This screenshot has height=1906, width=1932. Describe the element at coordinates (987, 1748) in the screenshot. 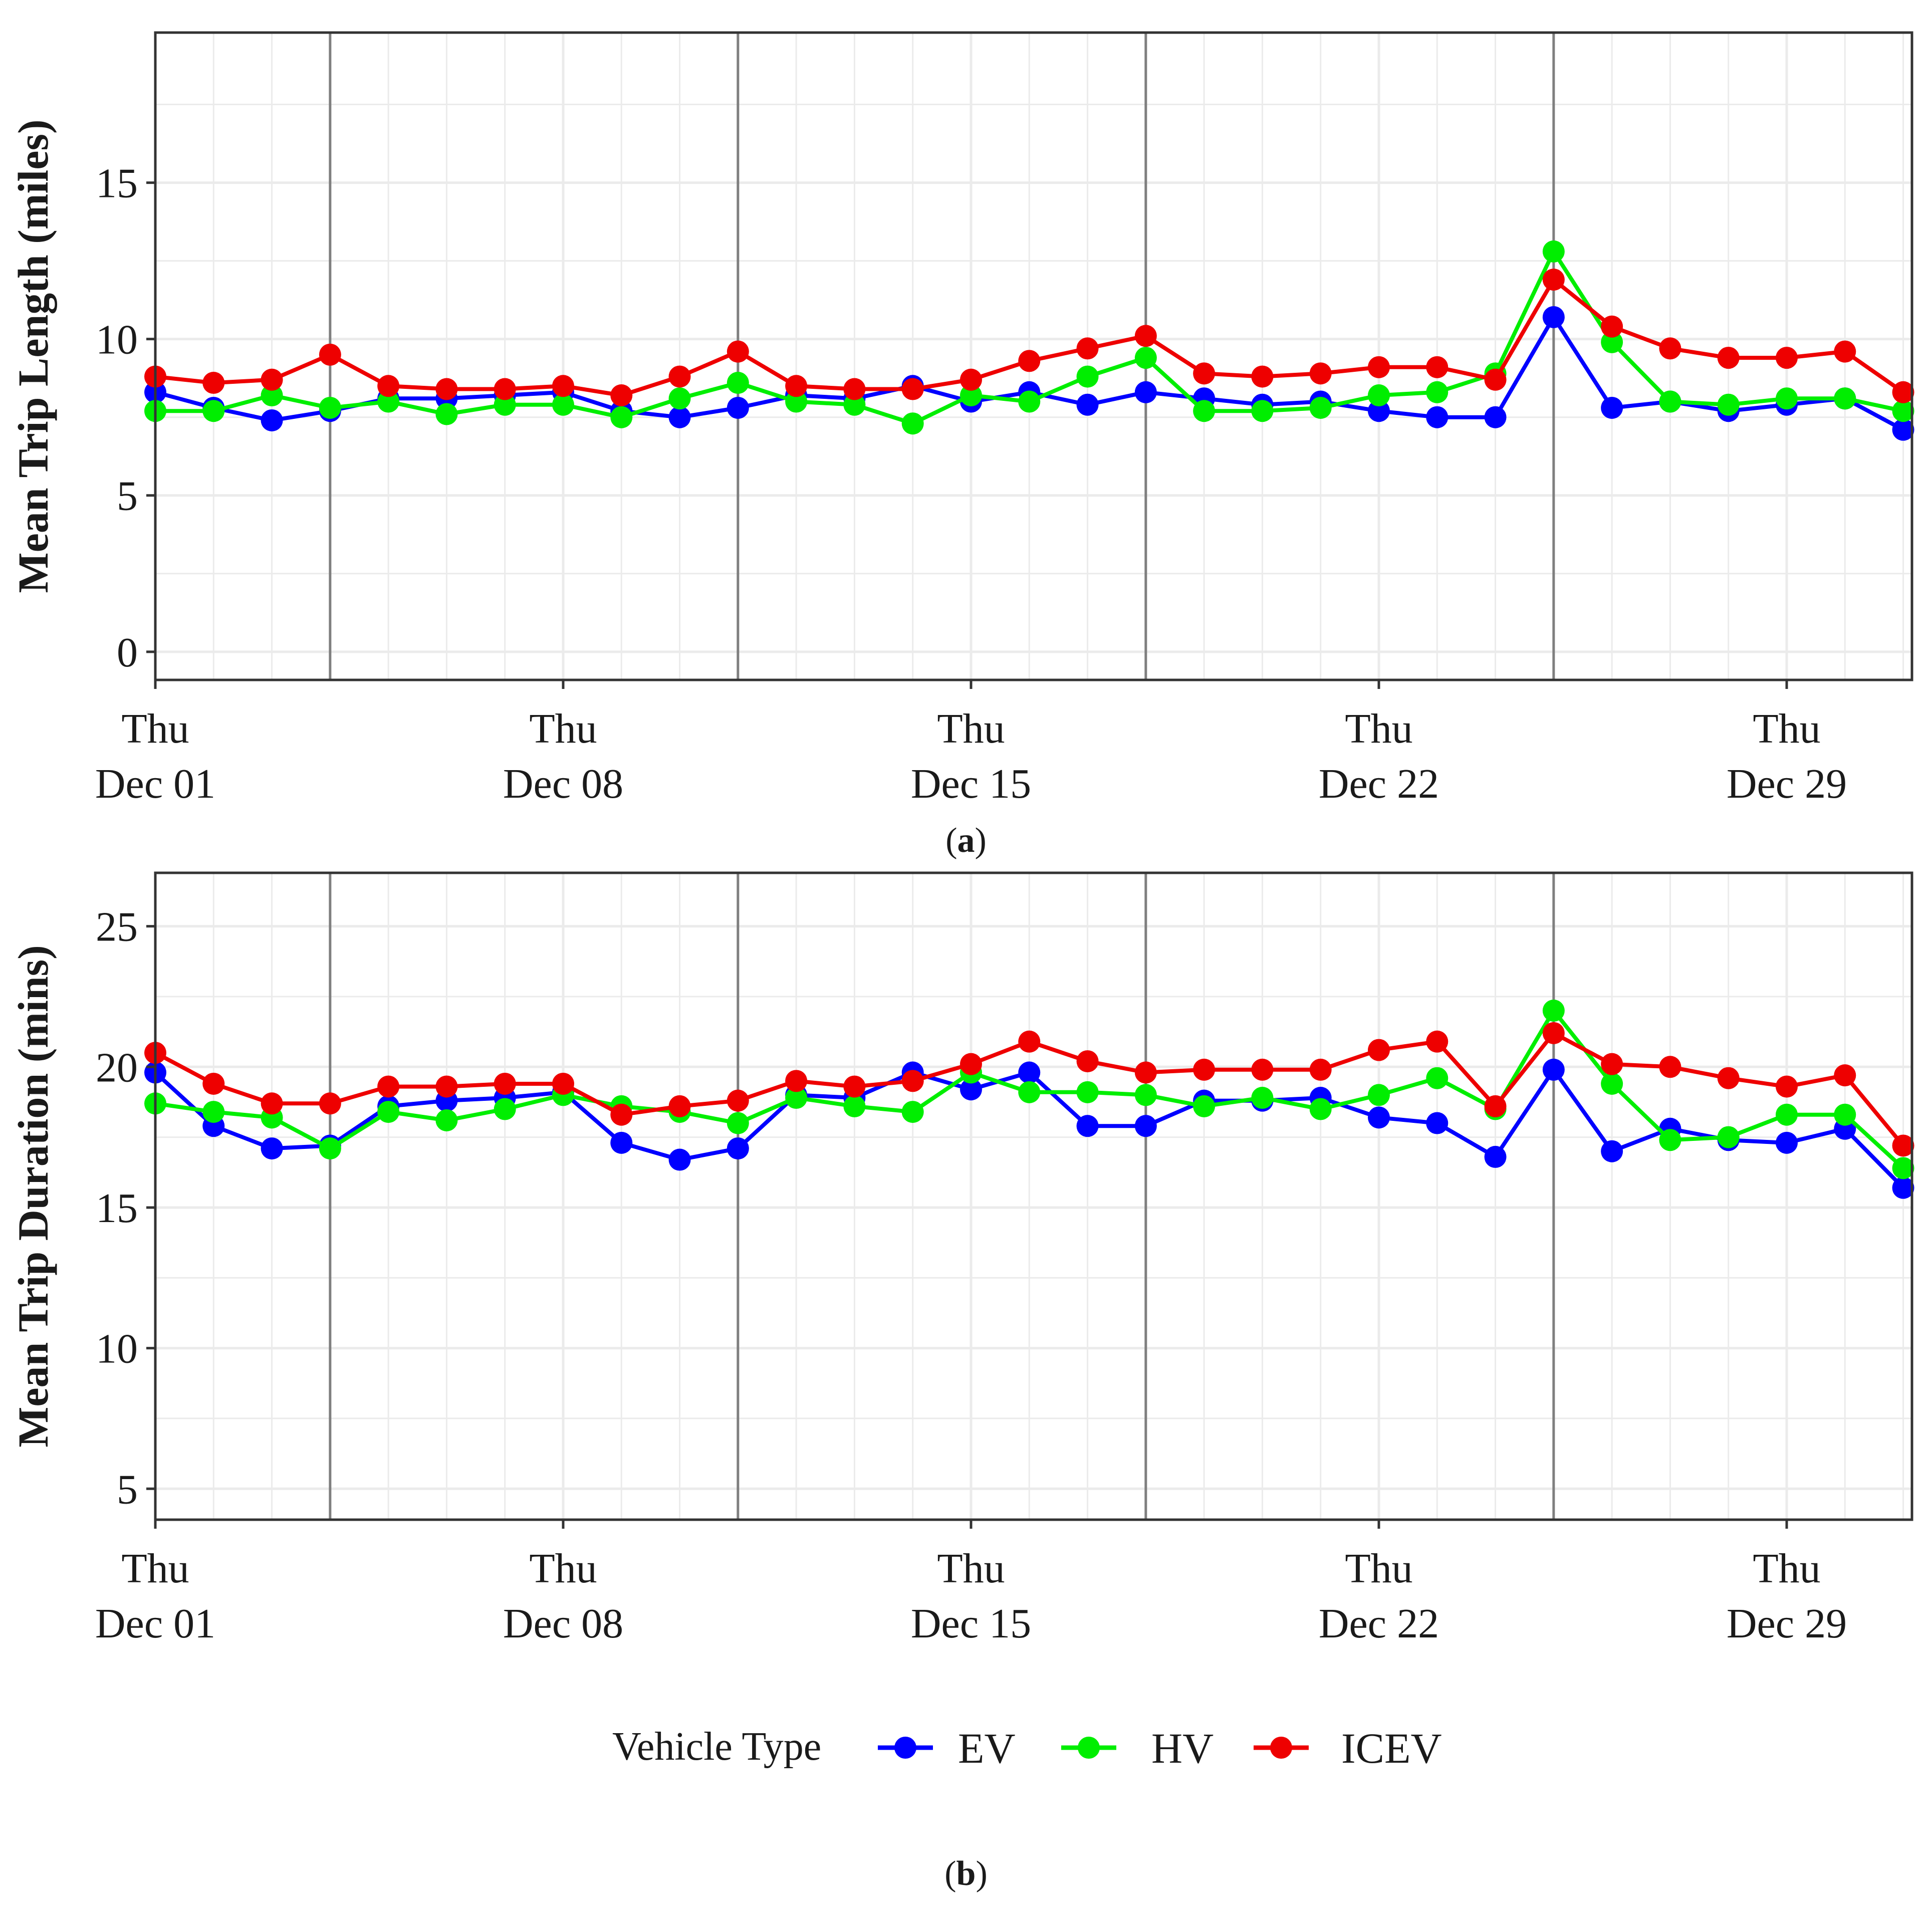

I see `legend-ev-label: EV` at that location.